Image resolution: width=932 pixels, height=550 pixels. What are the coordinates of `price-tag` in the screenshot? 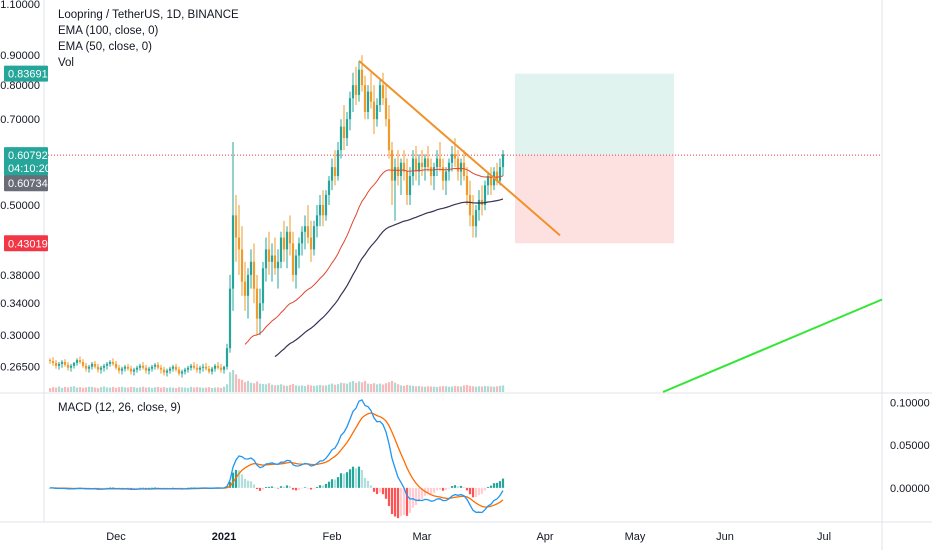 It's located at (26, 73).